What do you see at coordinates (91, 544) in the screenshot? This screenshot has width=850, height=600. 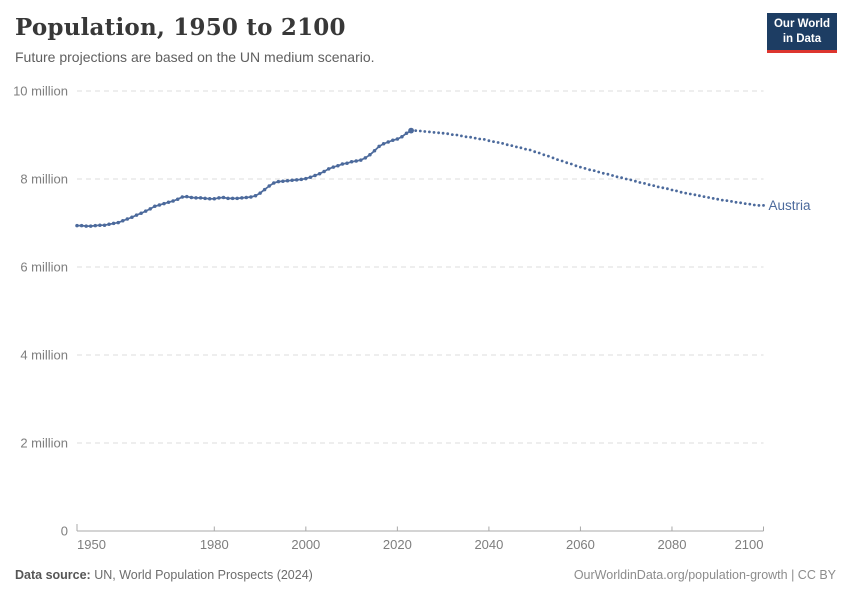 I see `x-axis-tick-label: 1950` at bounding box center [91, 544].